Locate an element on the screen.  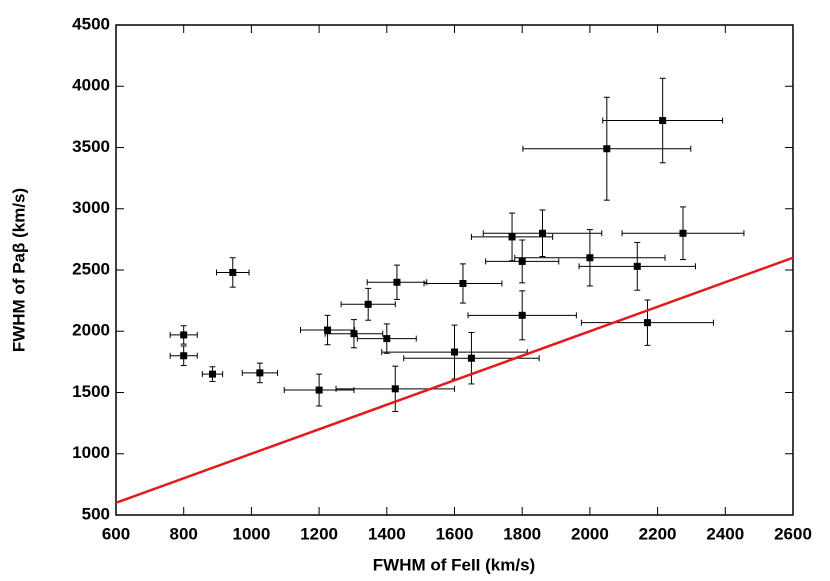
x-tick-label: 2000 is located at coordinates (590, 533).